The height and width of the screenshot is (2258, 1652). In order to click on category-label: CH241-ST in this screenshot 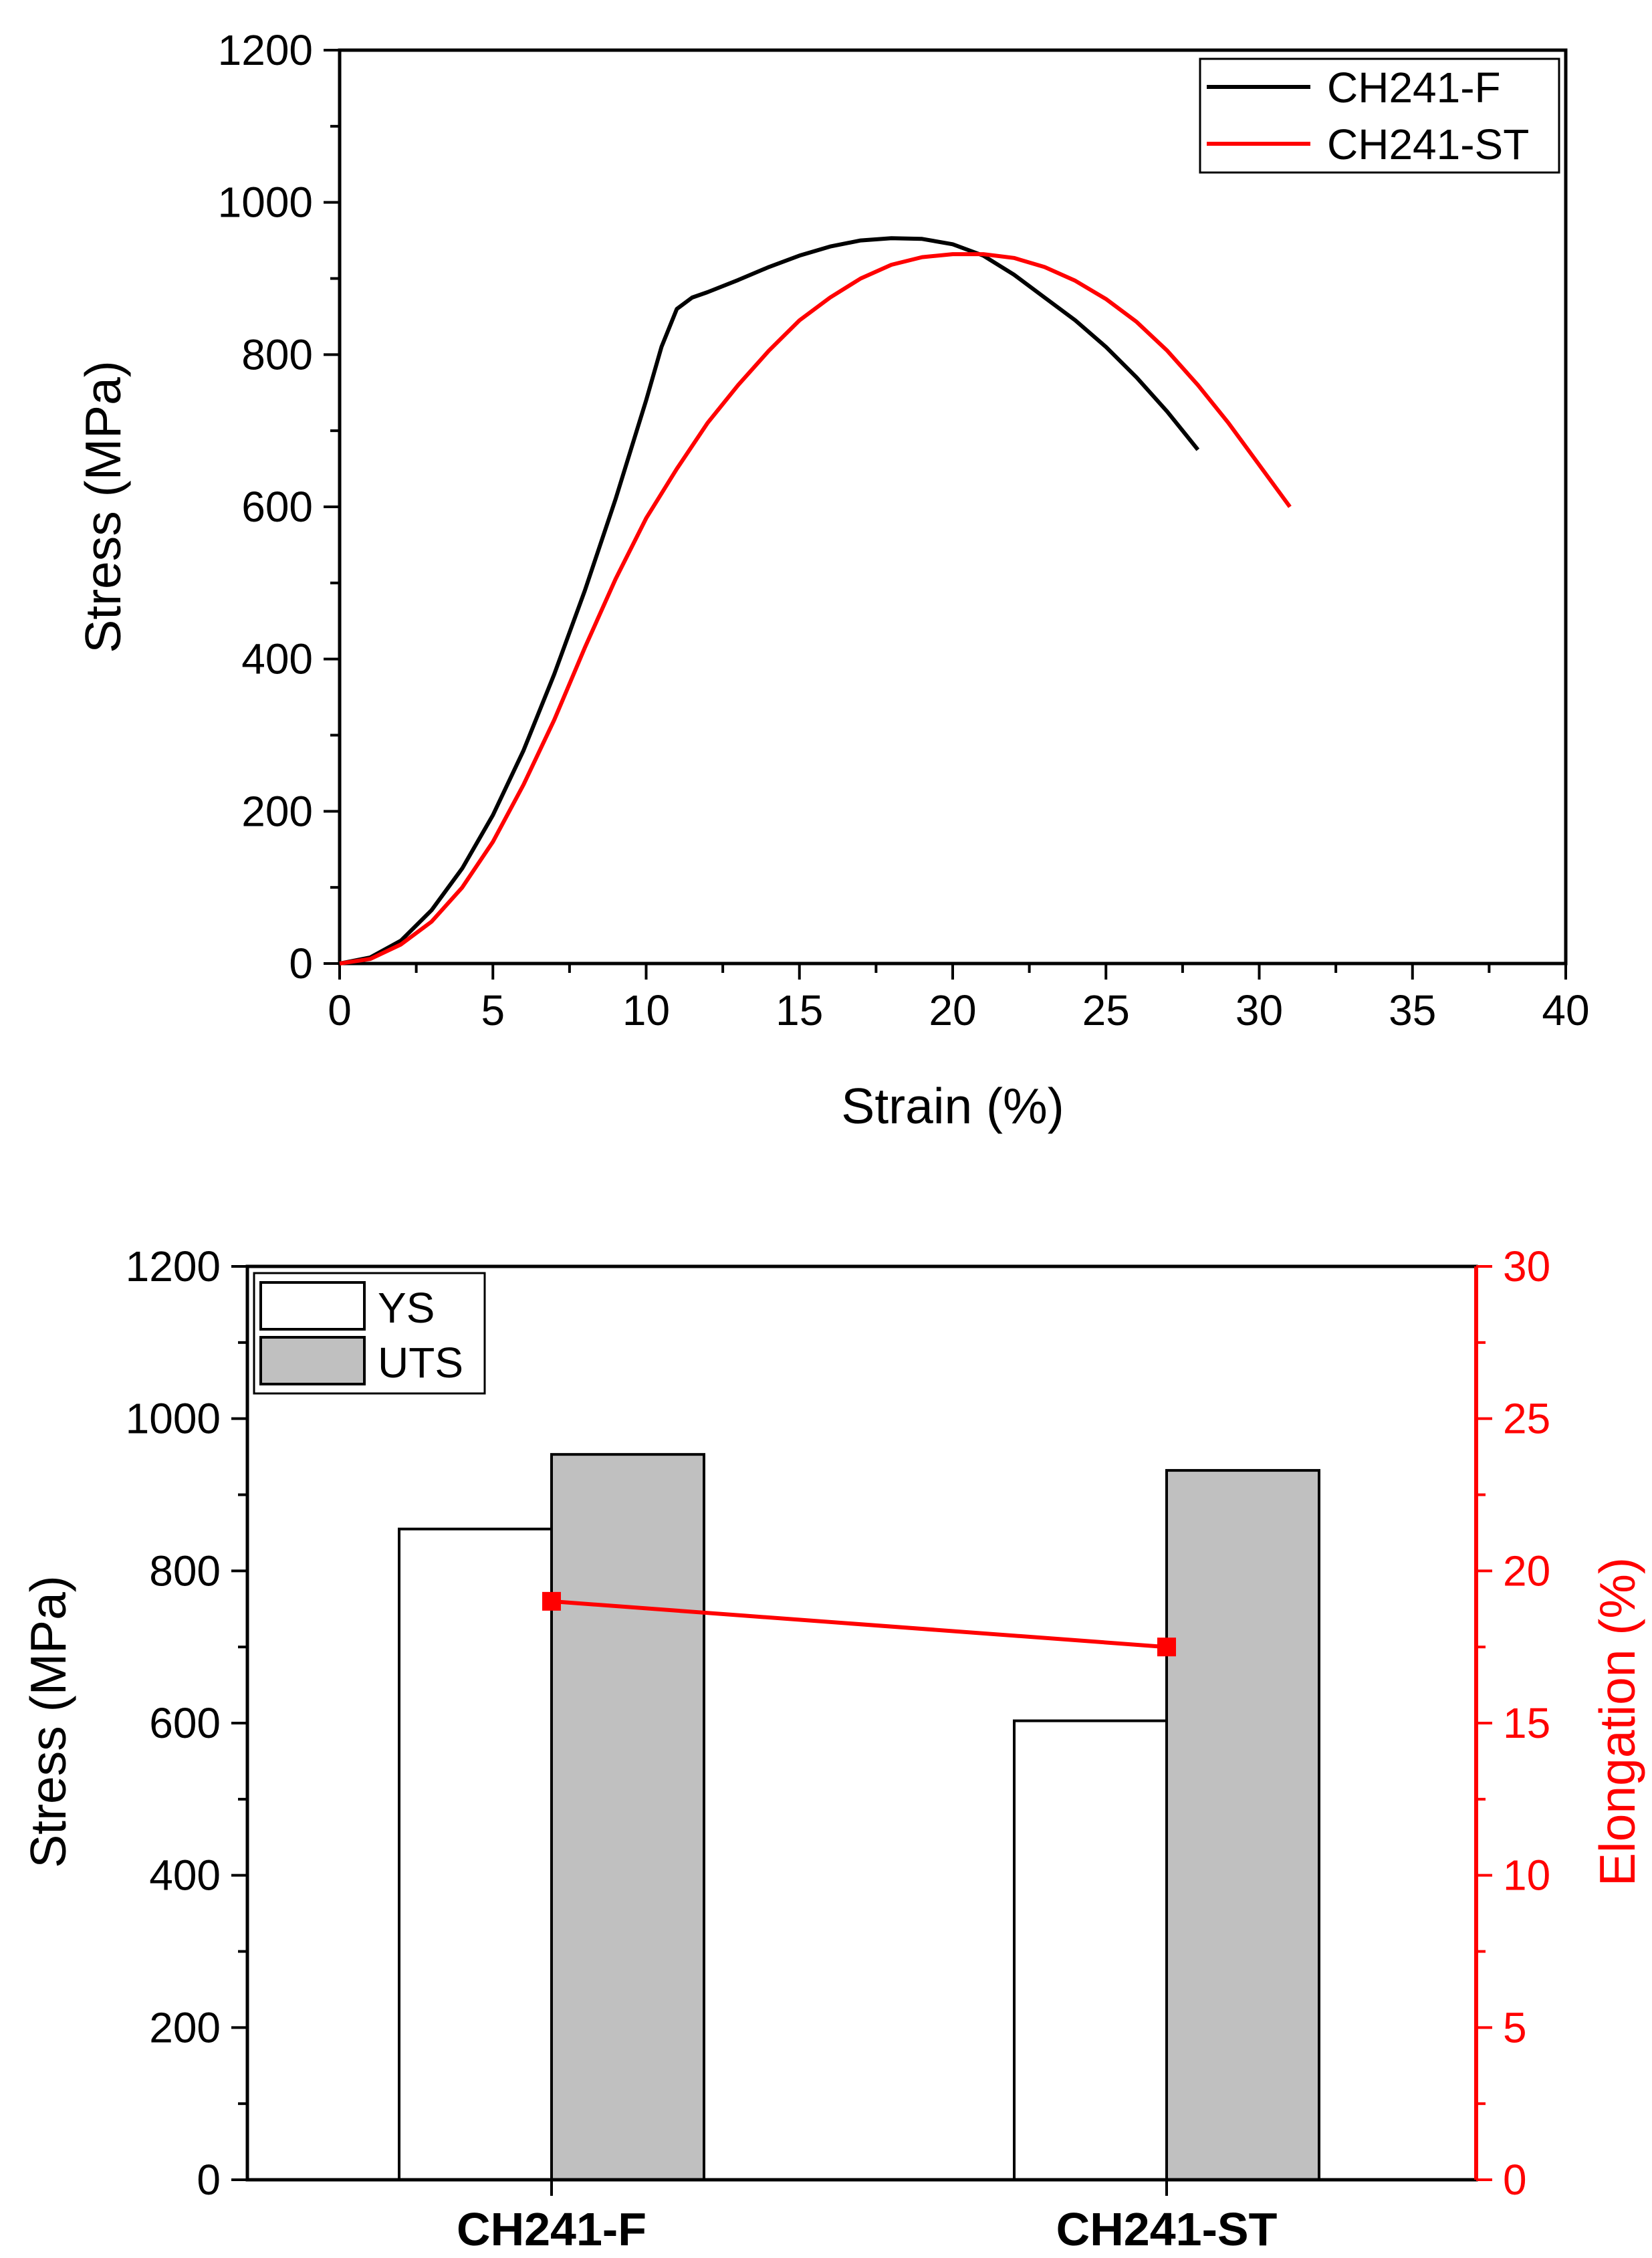, I will do `click(1167, 2229)`.